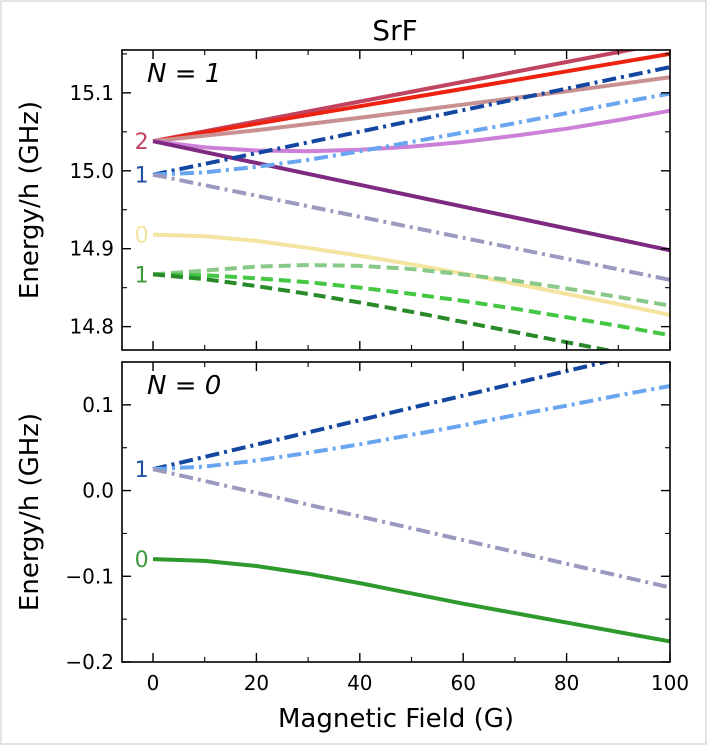  What do you see at coordinates (462, 683) in the screenshot?
I see `x-tick-label: 60` at bounding box center [462, 683].